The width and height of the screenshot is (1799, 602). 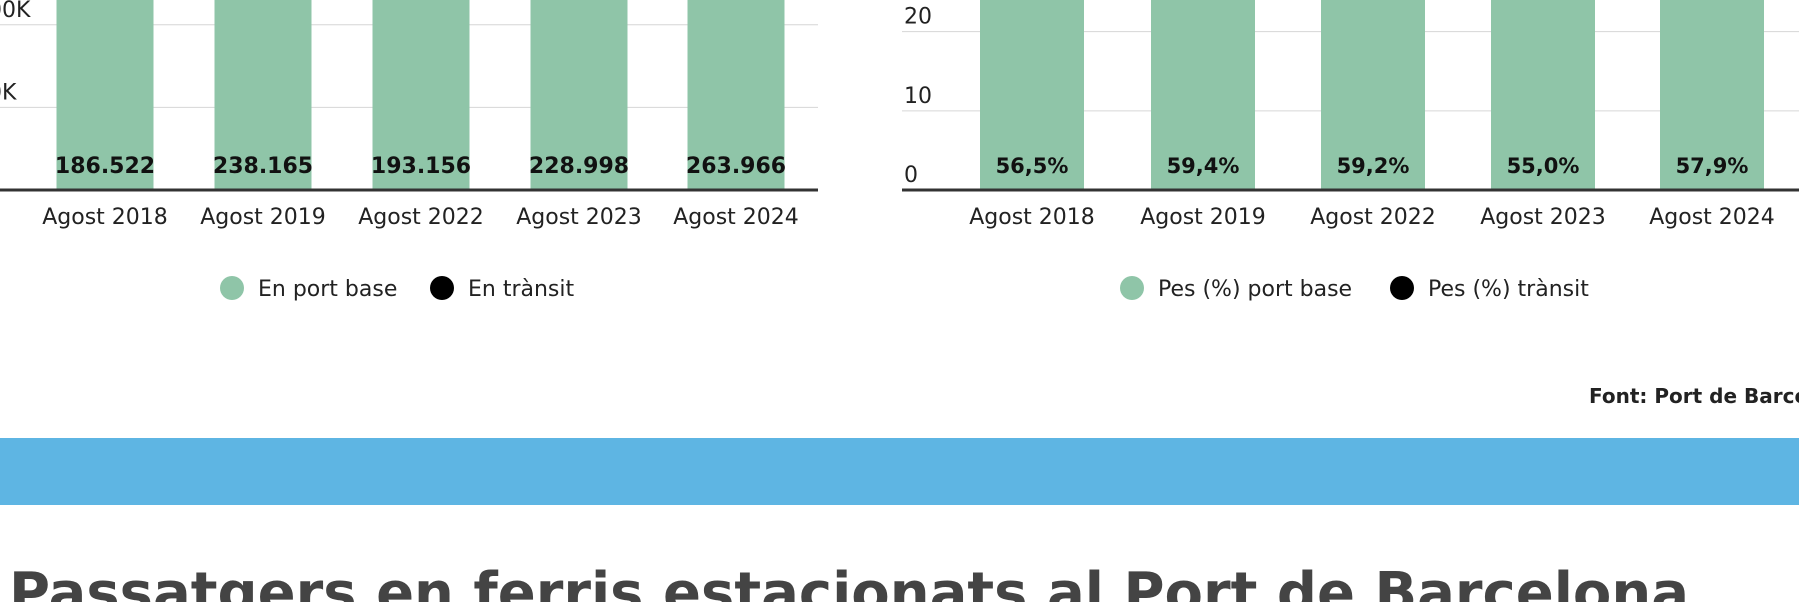 What do you see at coordinates (899, 471) in the screenshot?
I see `banner` at bounding box center [899, 471].